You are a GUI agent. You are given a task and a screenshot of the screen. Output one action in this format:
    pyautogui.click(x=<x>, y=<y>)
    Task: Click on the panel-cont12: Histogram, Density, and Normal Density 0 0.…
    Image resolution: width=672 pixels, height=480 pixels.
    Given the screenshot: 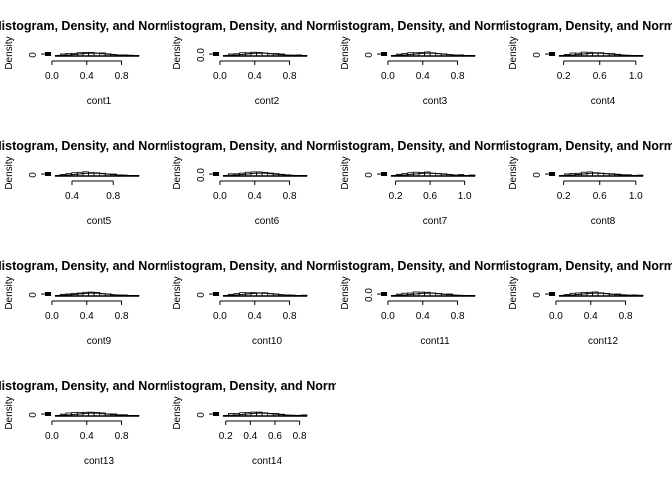 What is the action you would take?
    pyautogui.click(x=584, y=303)
    